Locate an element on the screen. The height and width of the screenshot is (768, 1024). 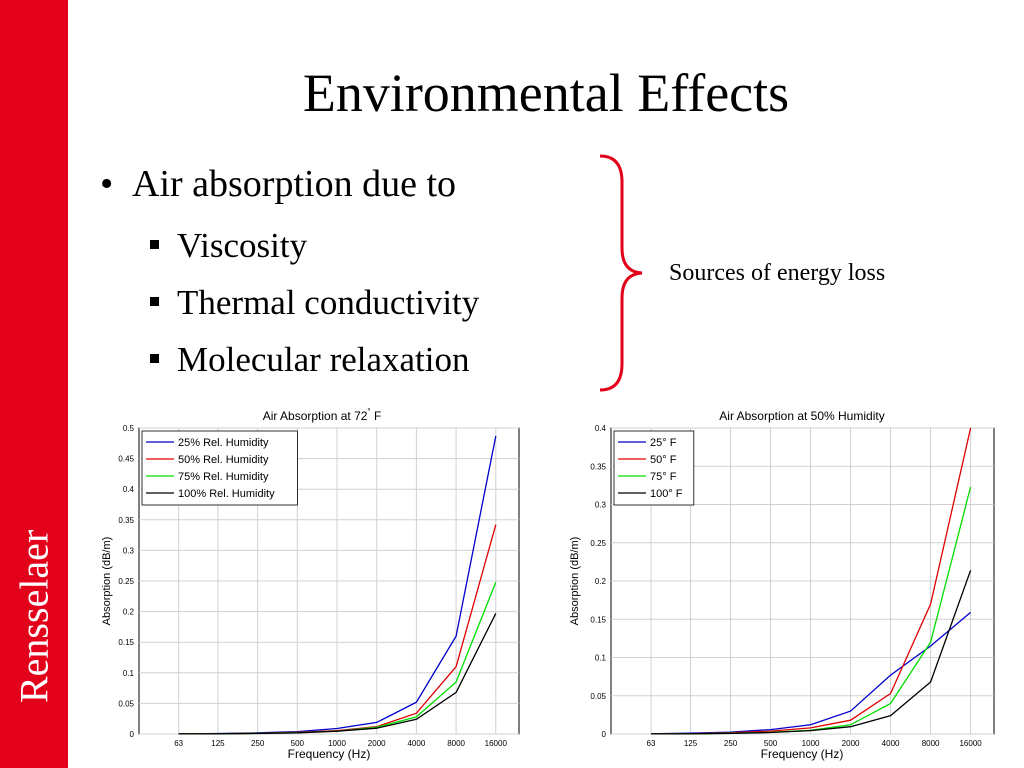
slide-title: Environmental Effects is located at coordinates (546, 93).